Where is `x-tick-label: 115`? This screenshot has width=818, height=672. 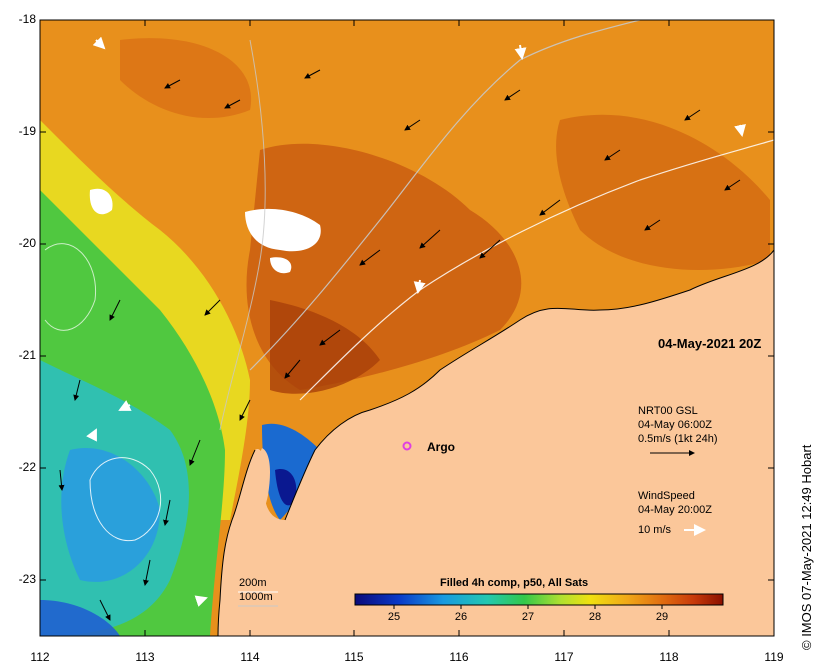 x-tick-label: 115 is located at coordinates (354, 657).